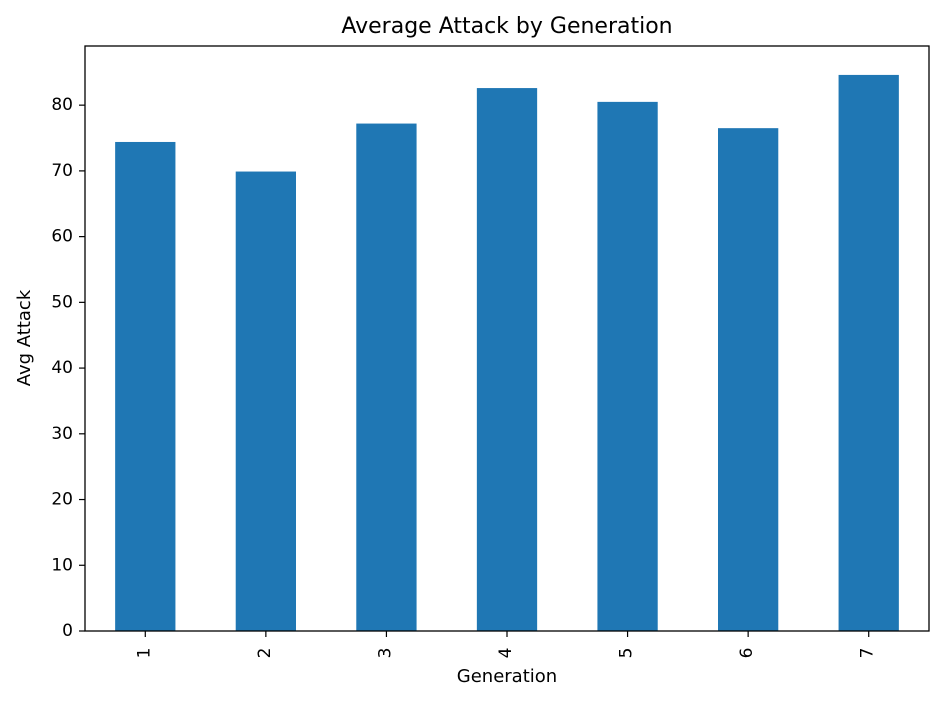  What do you see at coordinates (507, 676) in the screenshot?
I see `x-axis-label: Generation` at bounding box center [507, 676].